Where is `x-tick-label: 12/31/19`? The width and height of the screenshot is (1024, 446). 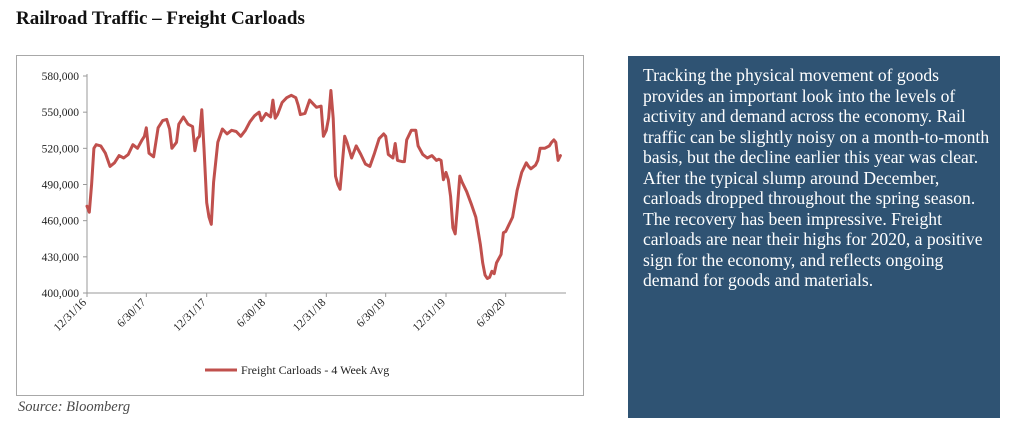
x-tick-label: 12/31/19 is located at coordinates (430, 315).